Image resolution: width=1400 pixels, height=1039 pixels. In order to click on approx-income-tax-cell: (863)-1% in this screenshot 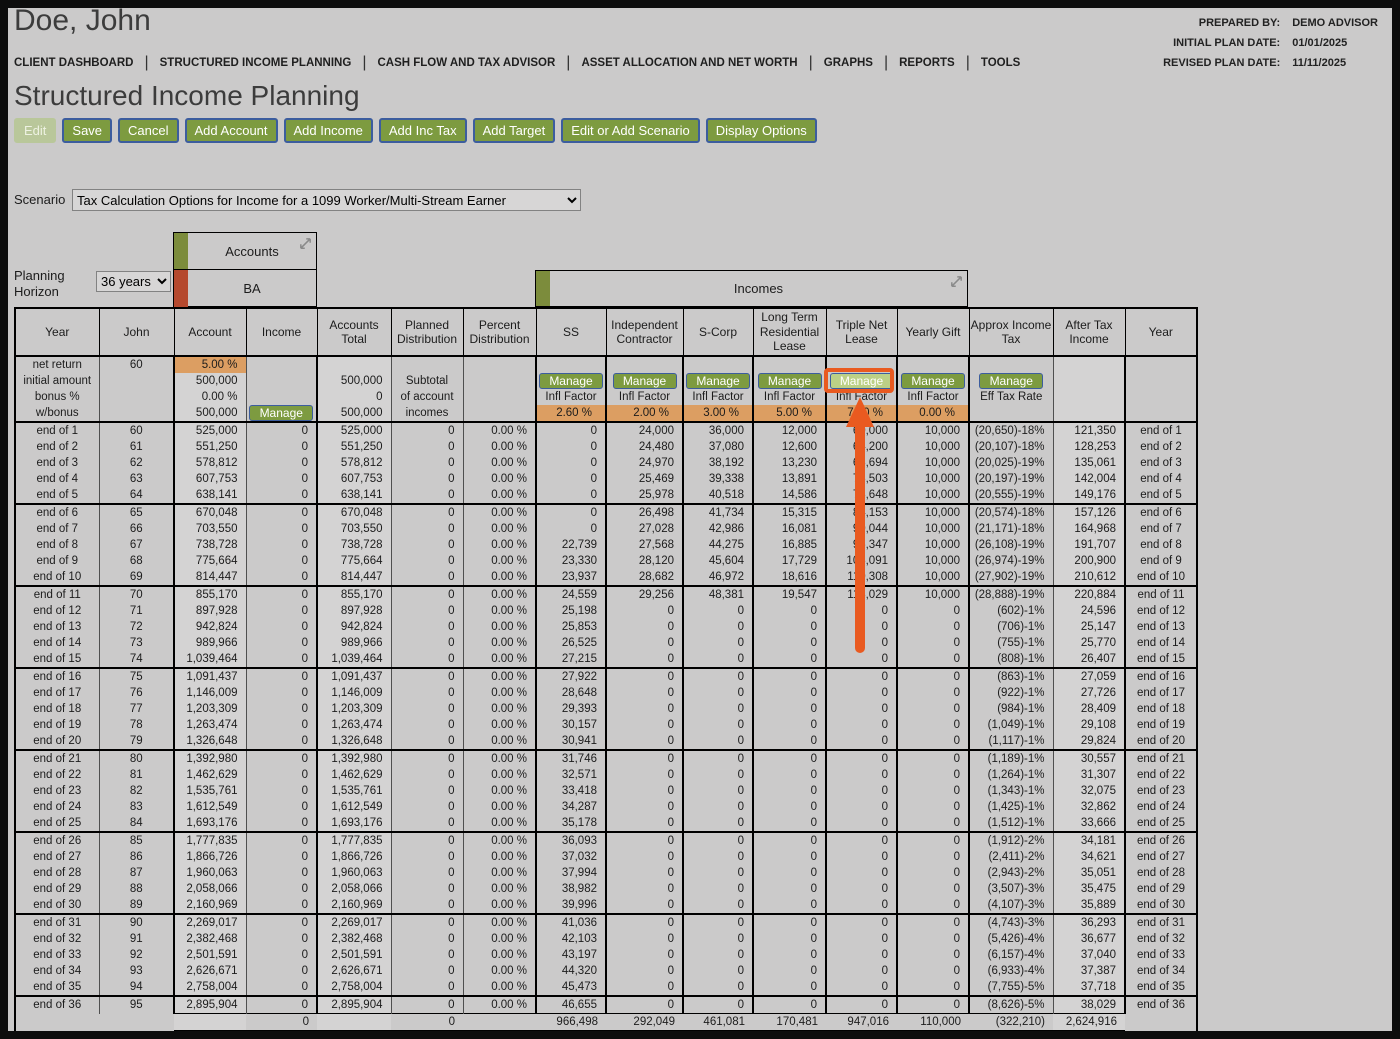, I will do `click(1010, 676)`.